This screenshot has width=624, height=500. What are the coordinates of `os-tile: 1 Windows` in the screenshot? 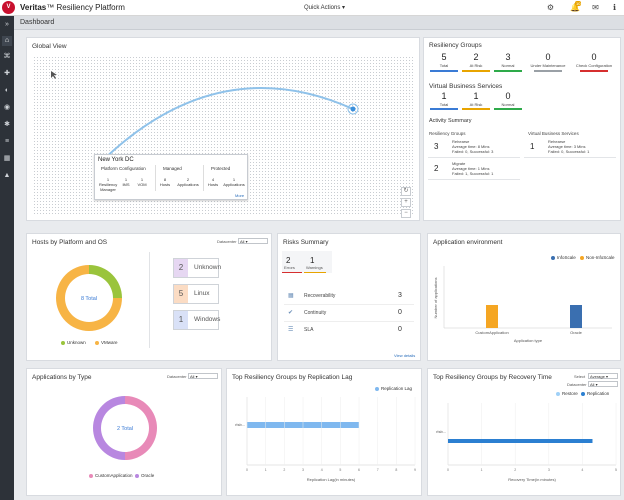 It's located at (196, 320).